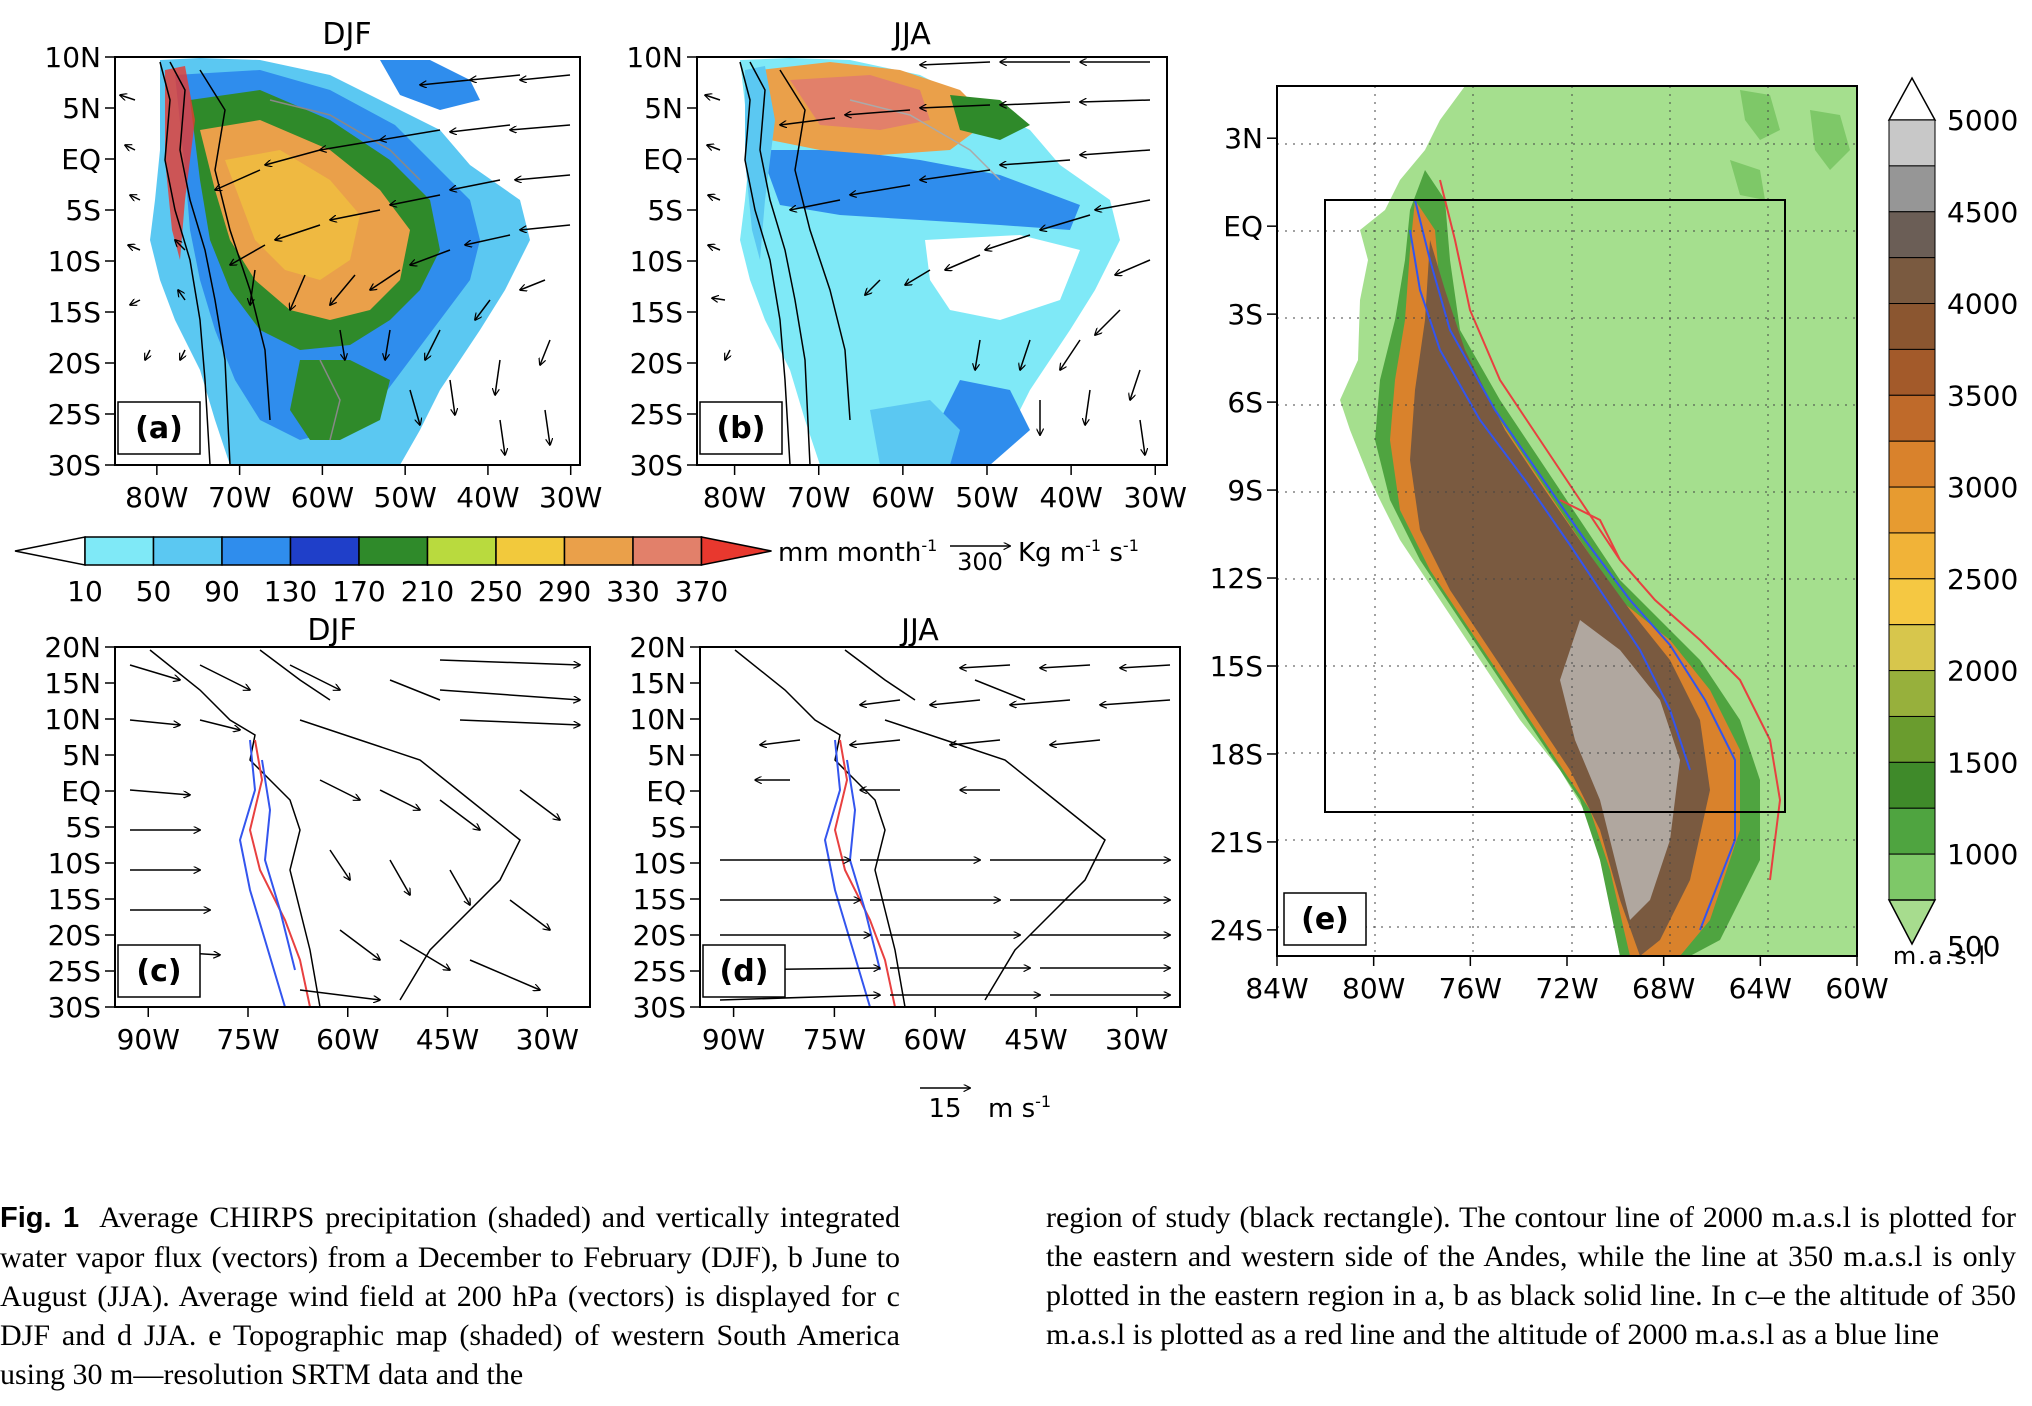  I want to click on fig-label: Fig. 1, so click(40, 1218).